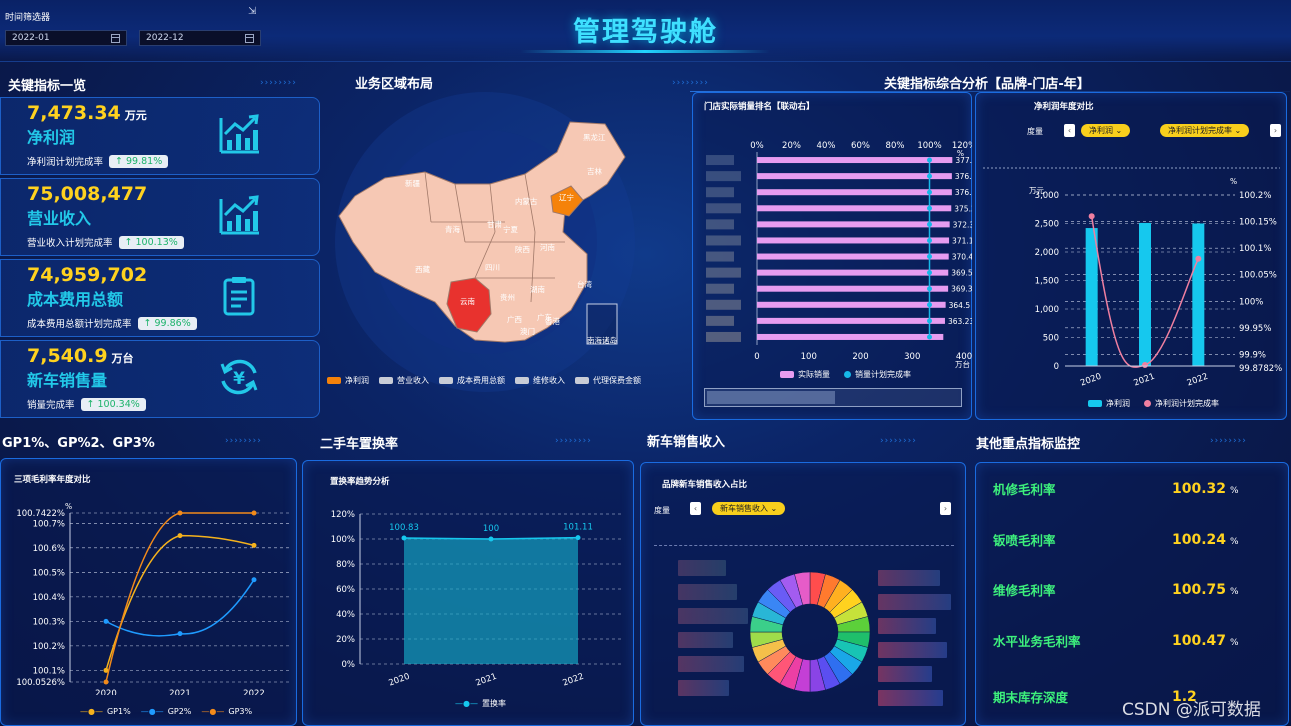 This screenshot has width=1291, height=726. What do you see at coordinates (540, 380) in the screenshot?
I see `map-legend-item: 维修收入` at bounding box center [540, 380].